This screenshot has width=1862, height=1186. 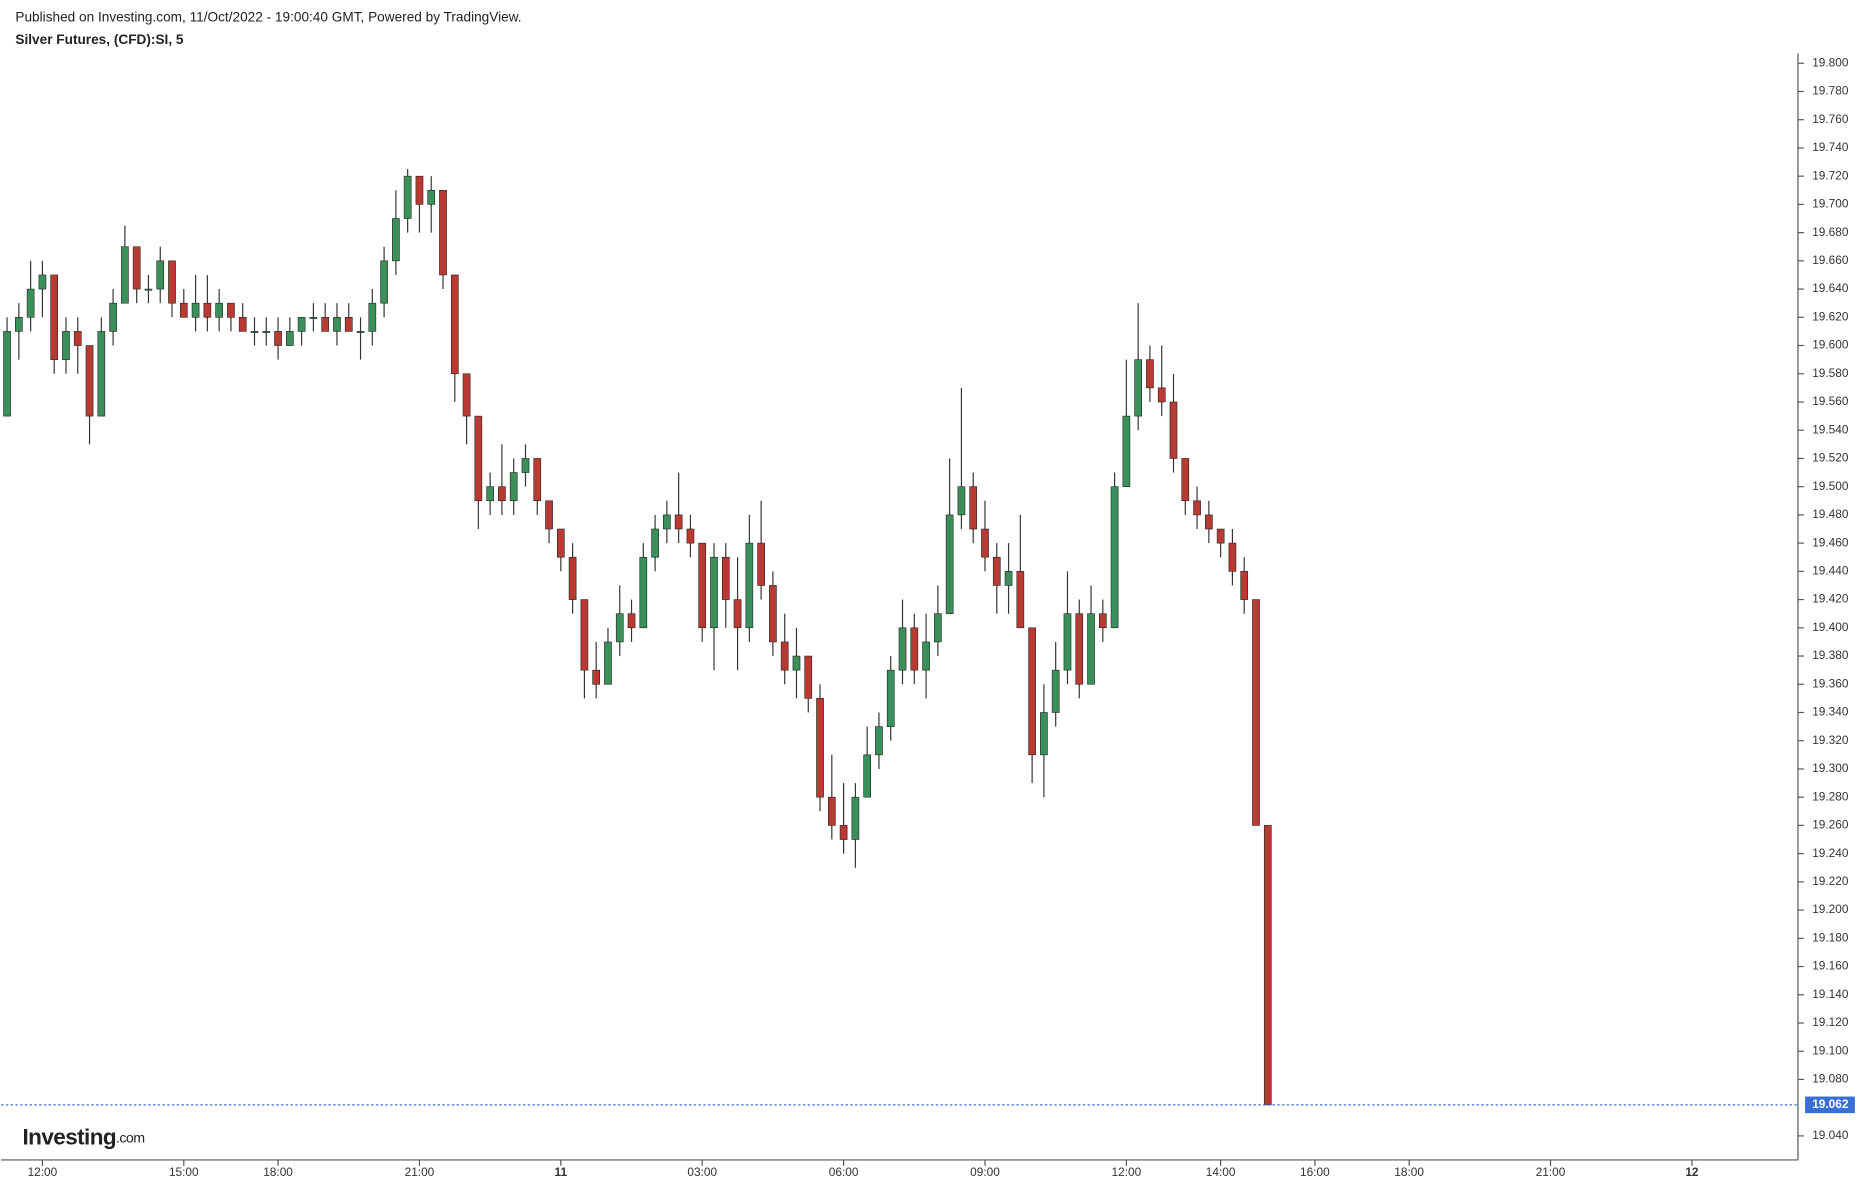 I want to click on y-tick-label: 19.500, so click(x=1830, y=486).